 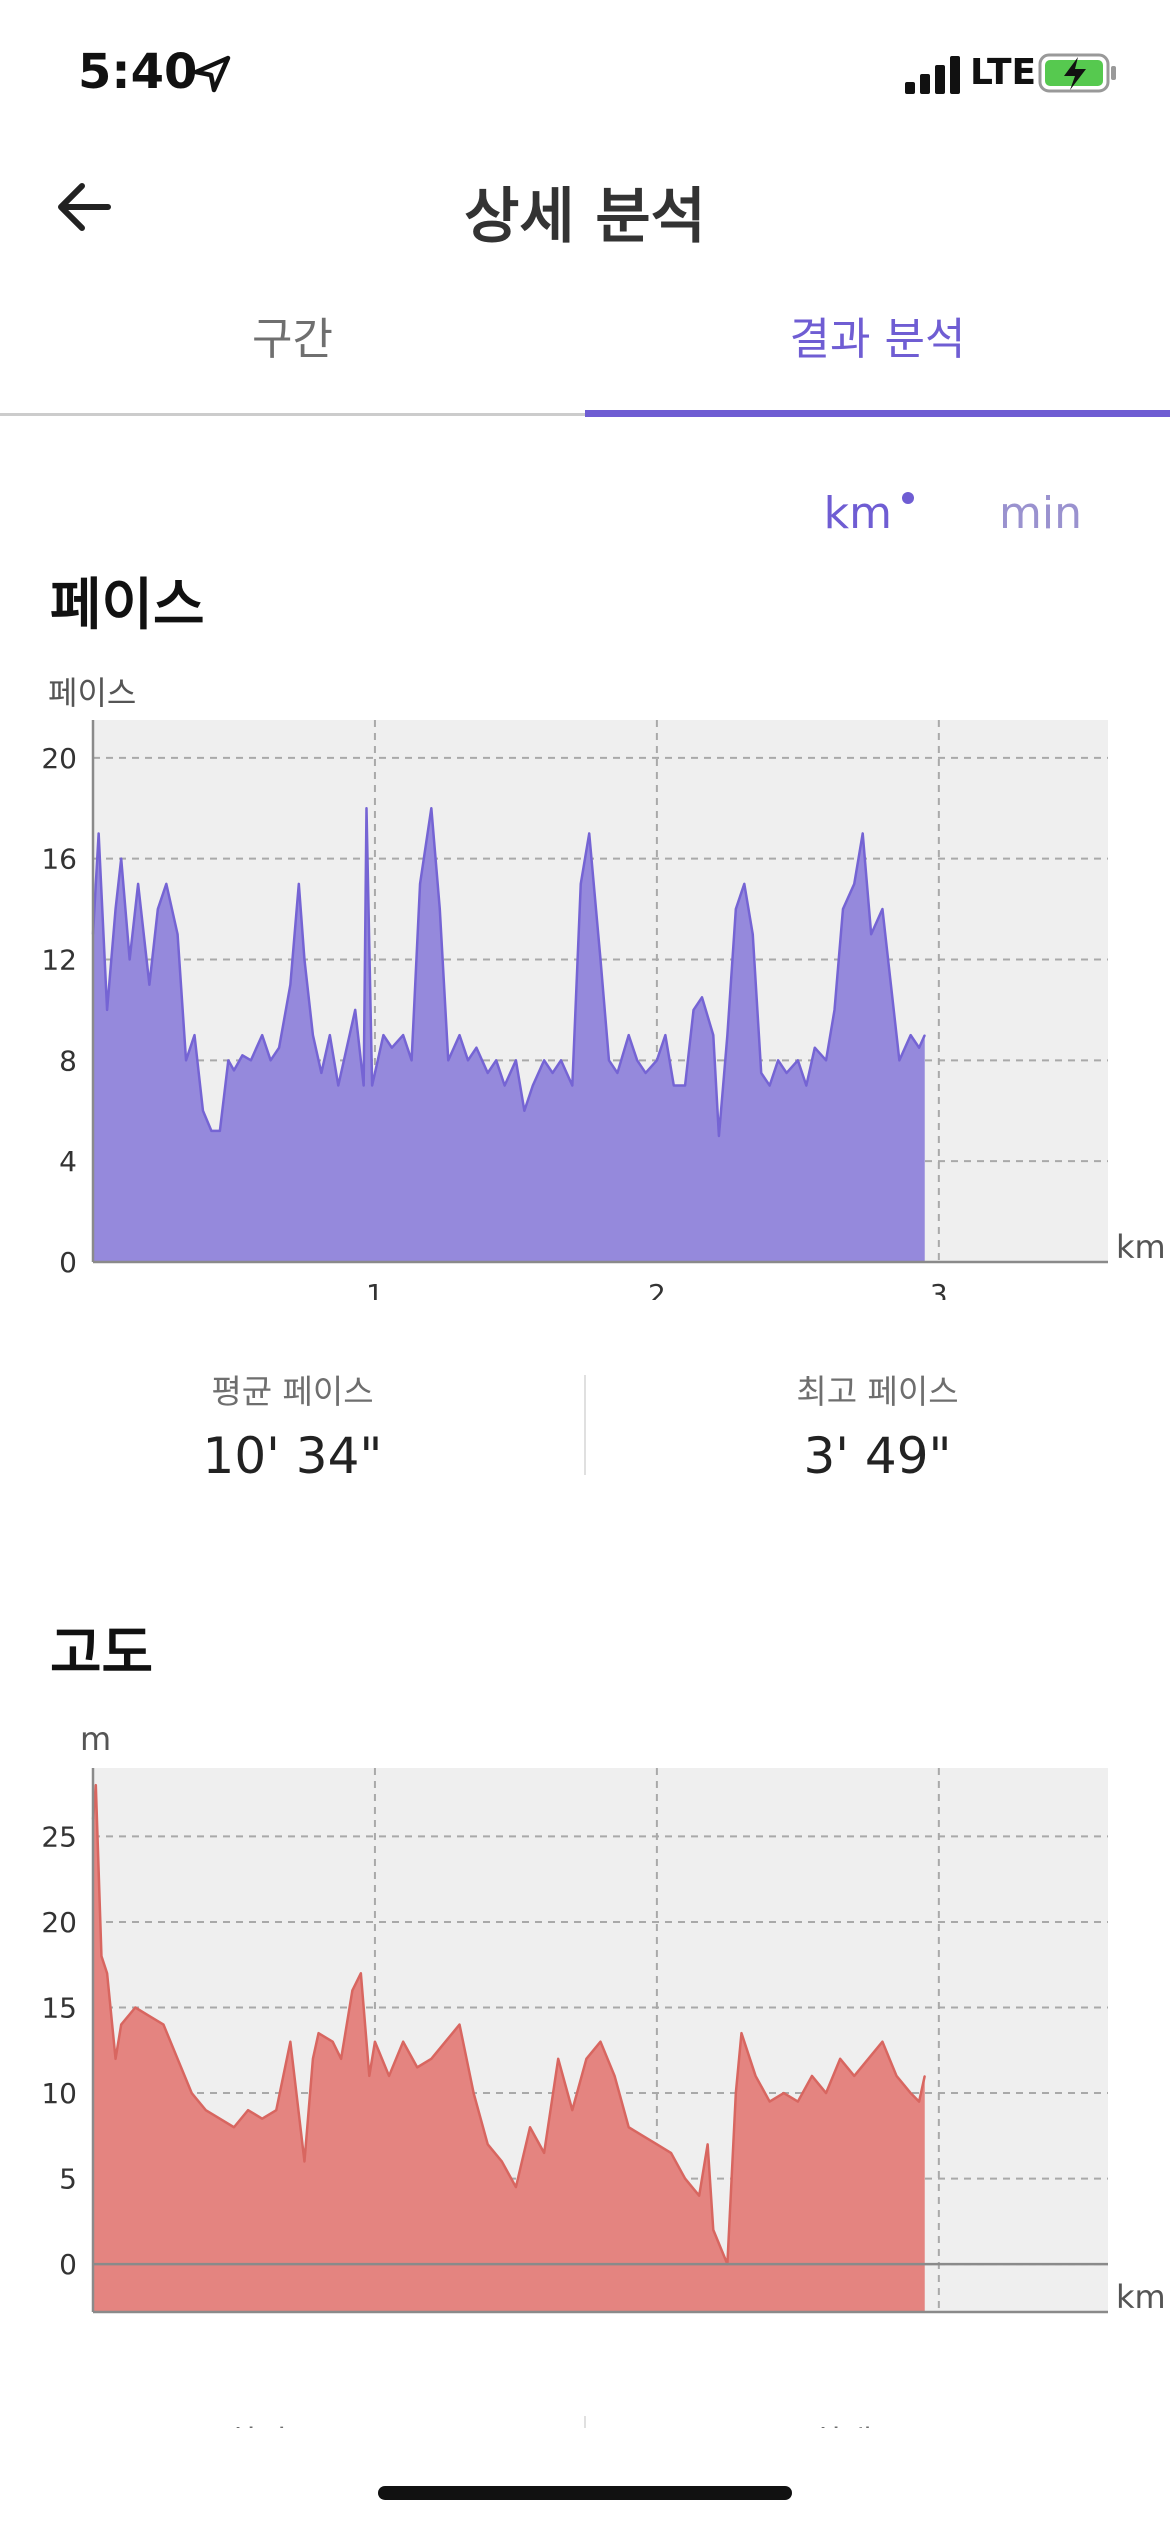 What do you see at coordinates (939, 2329) in the screenshot?
I see `elevation-x-tick-label: 3` at bounding box center [939, 2329].